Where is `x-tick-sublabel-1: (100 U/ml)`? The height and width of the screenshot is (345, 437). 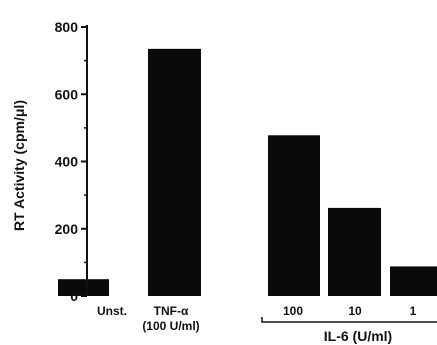 x-tick-sublabel-1: (100 U/ml) is located at coordinates (170, 326).